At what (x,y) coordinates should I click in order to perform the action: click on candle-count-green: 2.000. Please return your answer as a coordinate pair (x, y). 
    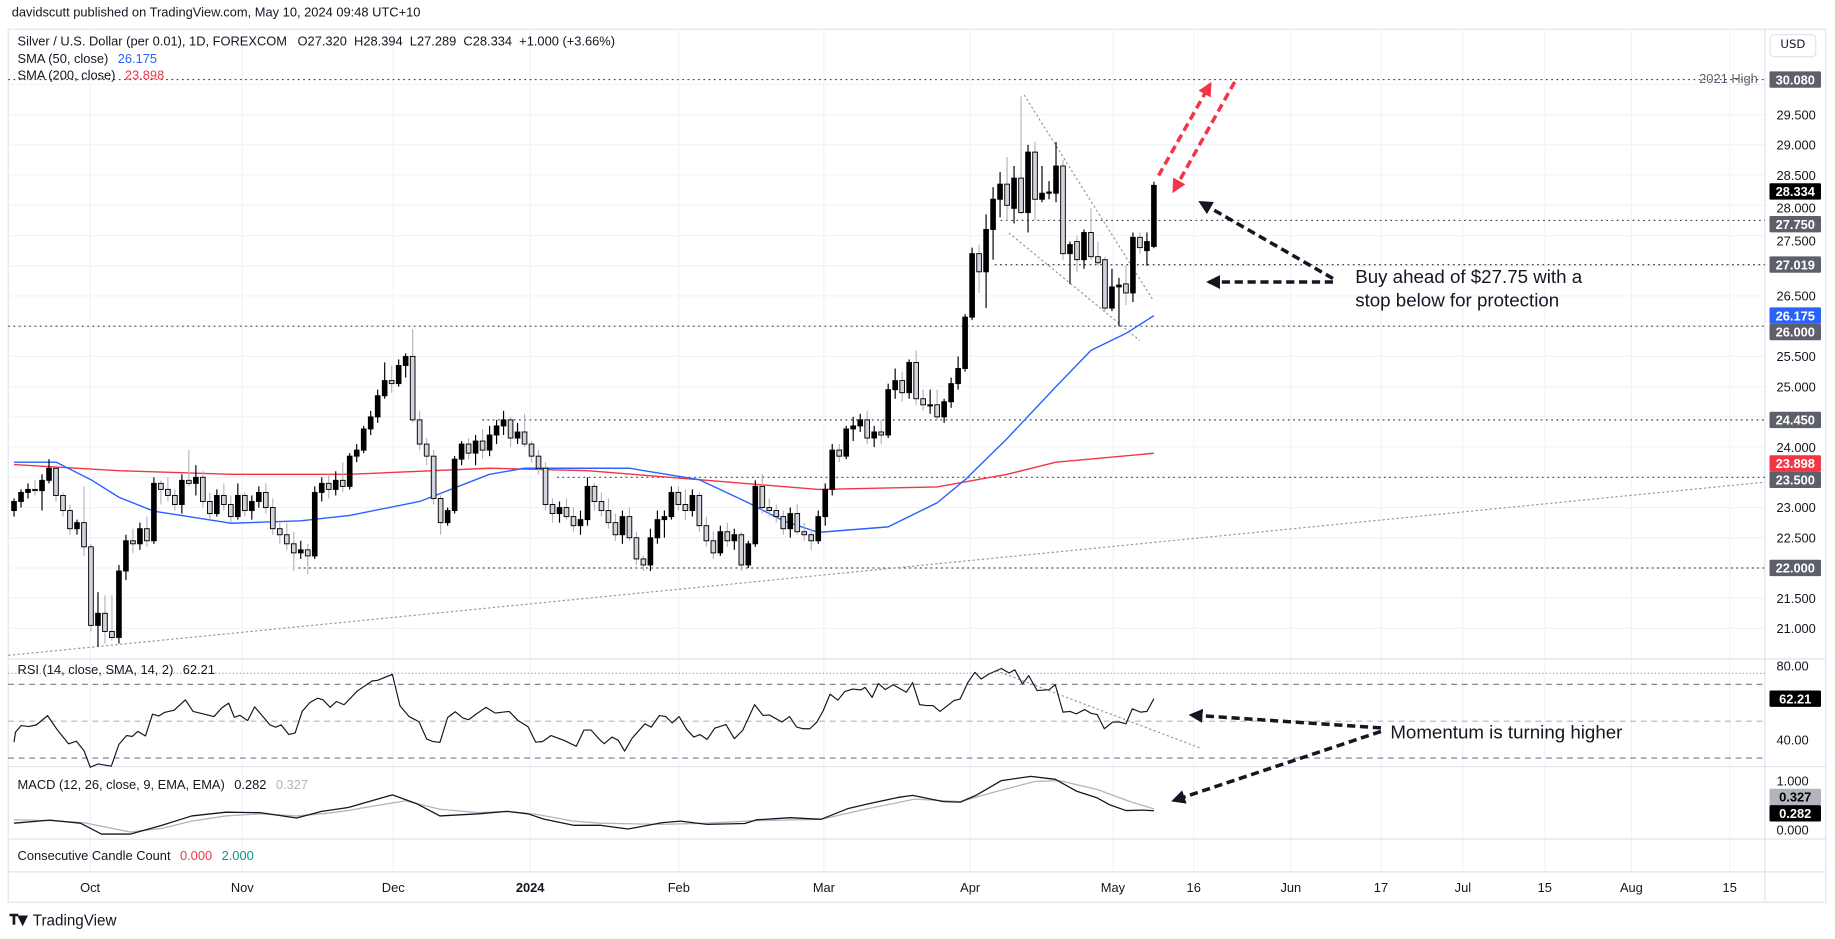
    Looking at the image, I should click on (238, 855).